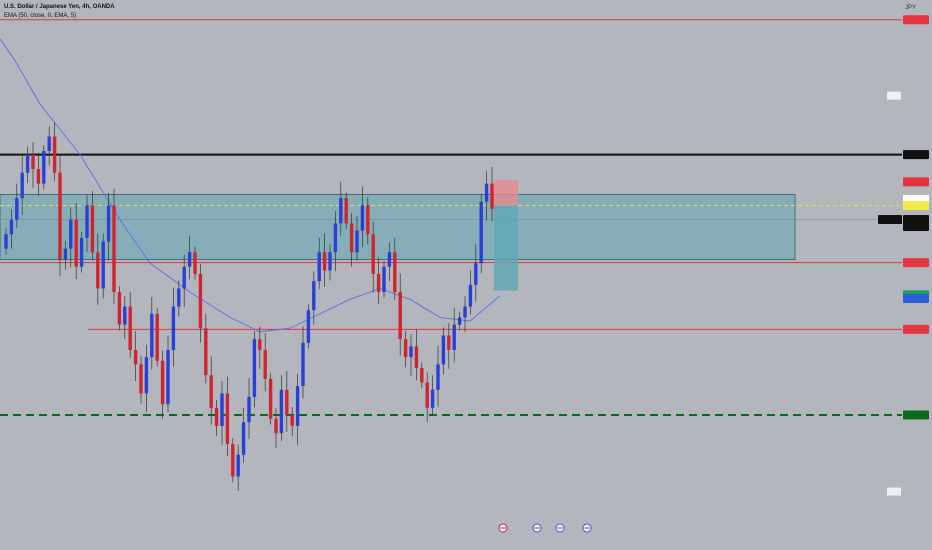 This screenshot has height=550, width=932. I want to click on event-markers, so click(545, 528).